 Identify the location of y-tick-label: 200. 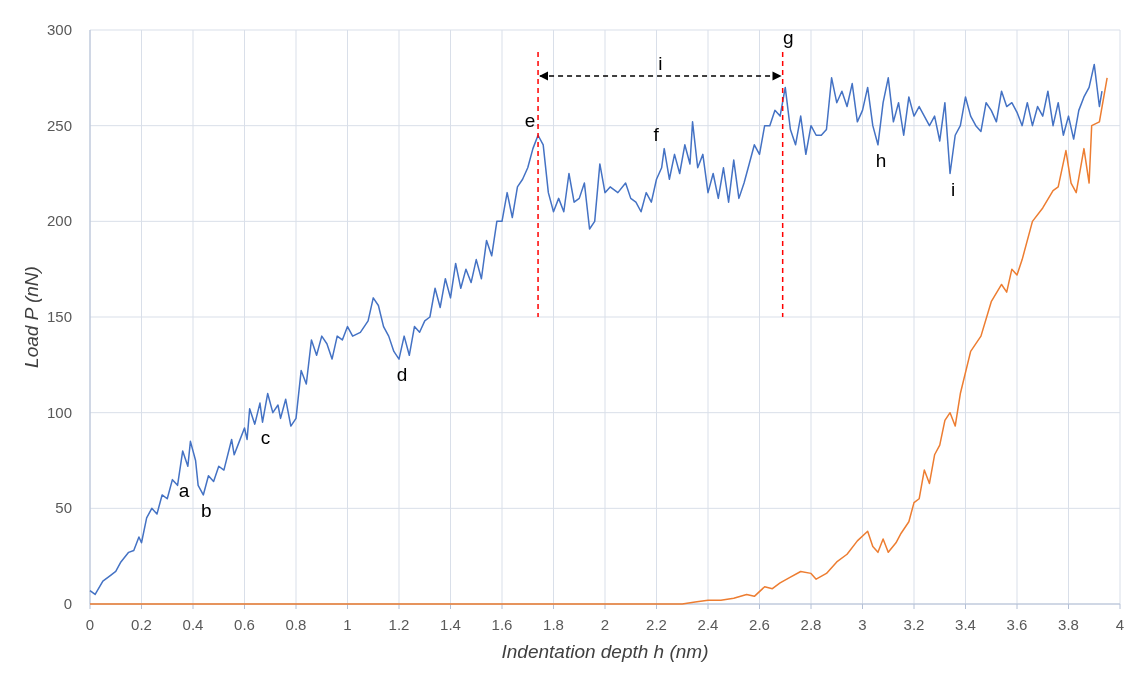
(59, 221).